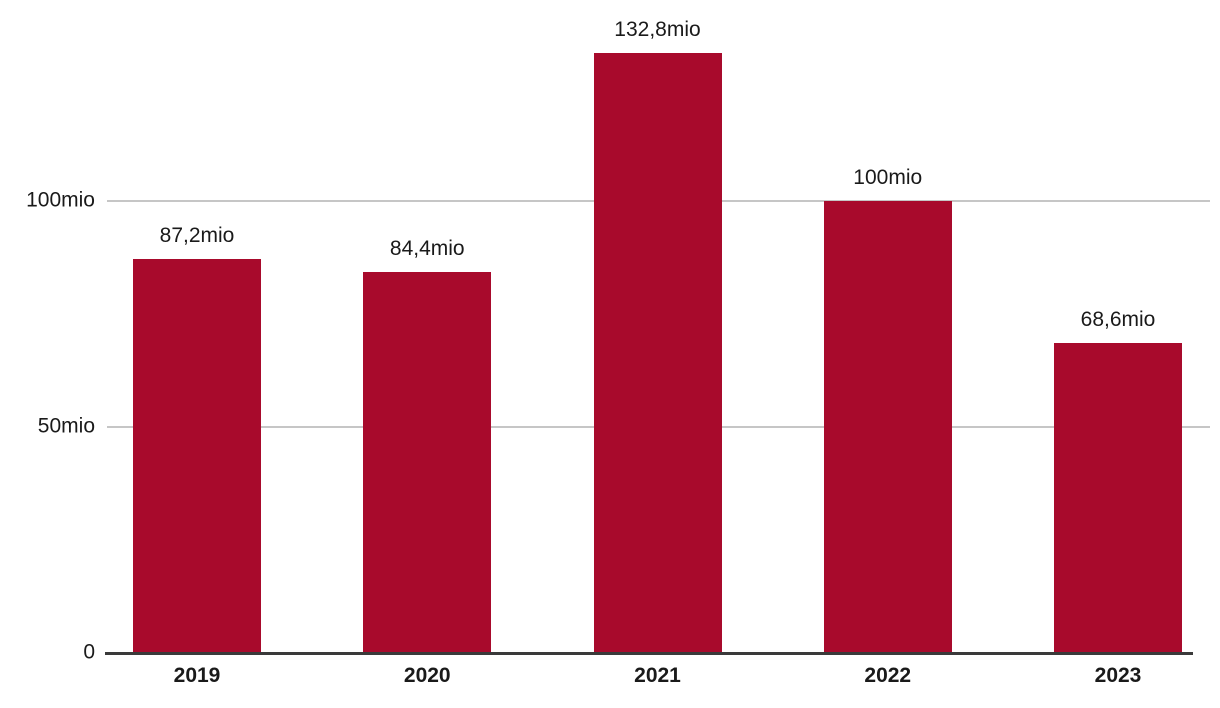  I want to click on x-axis-tick-label: 2021, so click(657, 675).